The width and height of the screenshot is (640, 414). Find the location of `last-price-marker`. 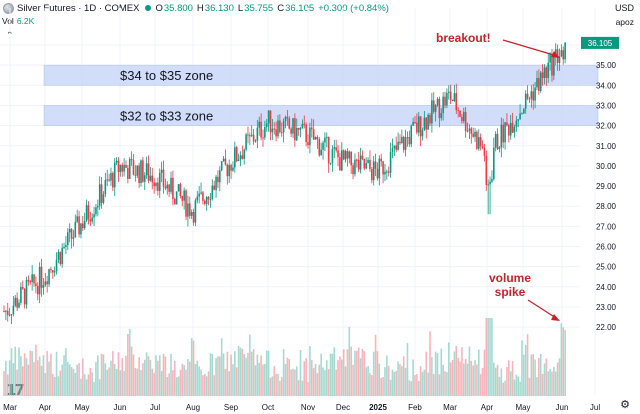

last-price-marker is located at coordinates (600, 42).